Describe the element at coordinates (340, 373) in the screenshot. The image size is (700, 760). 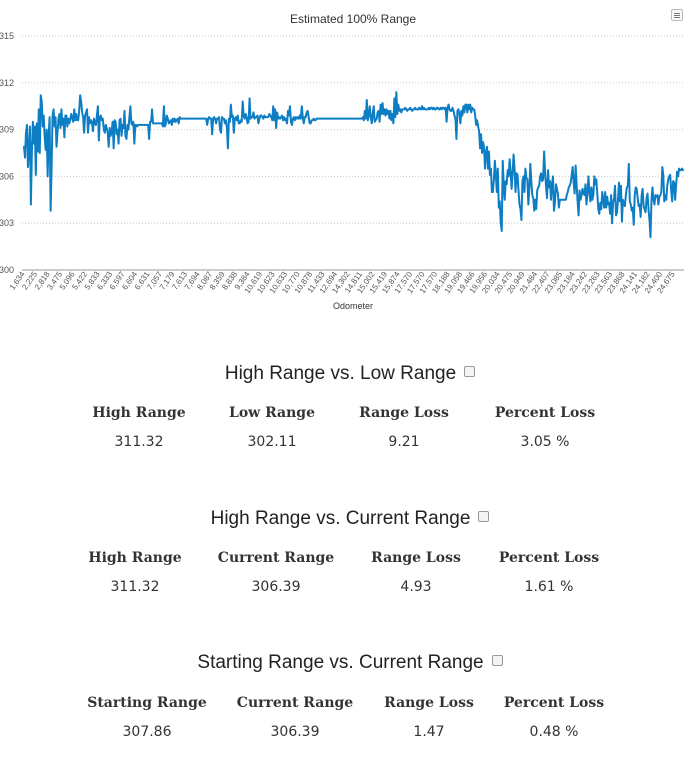
I see `section-title-text: High Range vs. Low Range` at that location.